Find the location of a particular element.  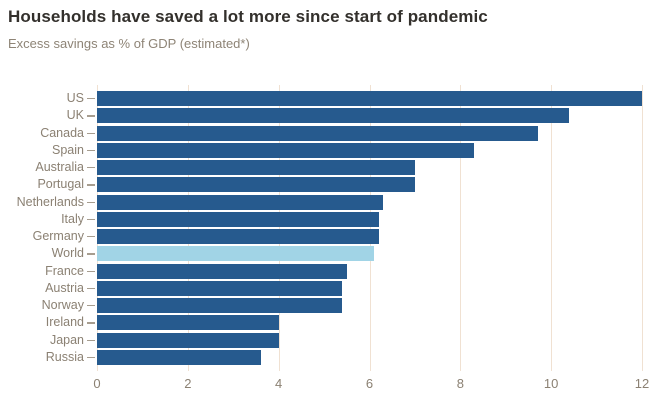

bar-row: UK is located at coordinates (354, 115).